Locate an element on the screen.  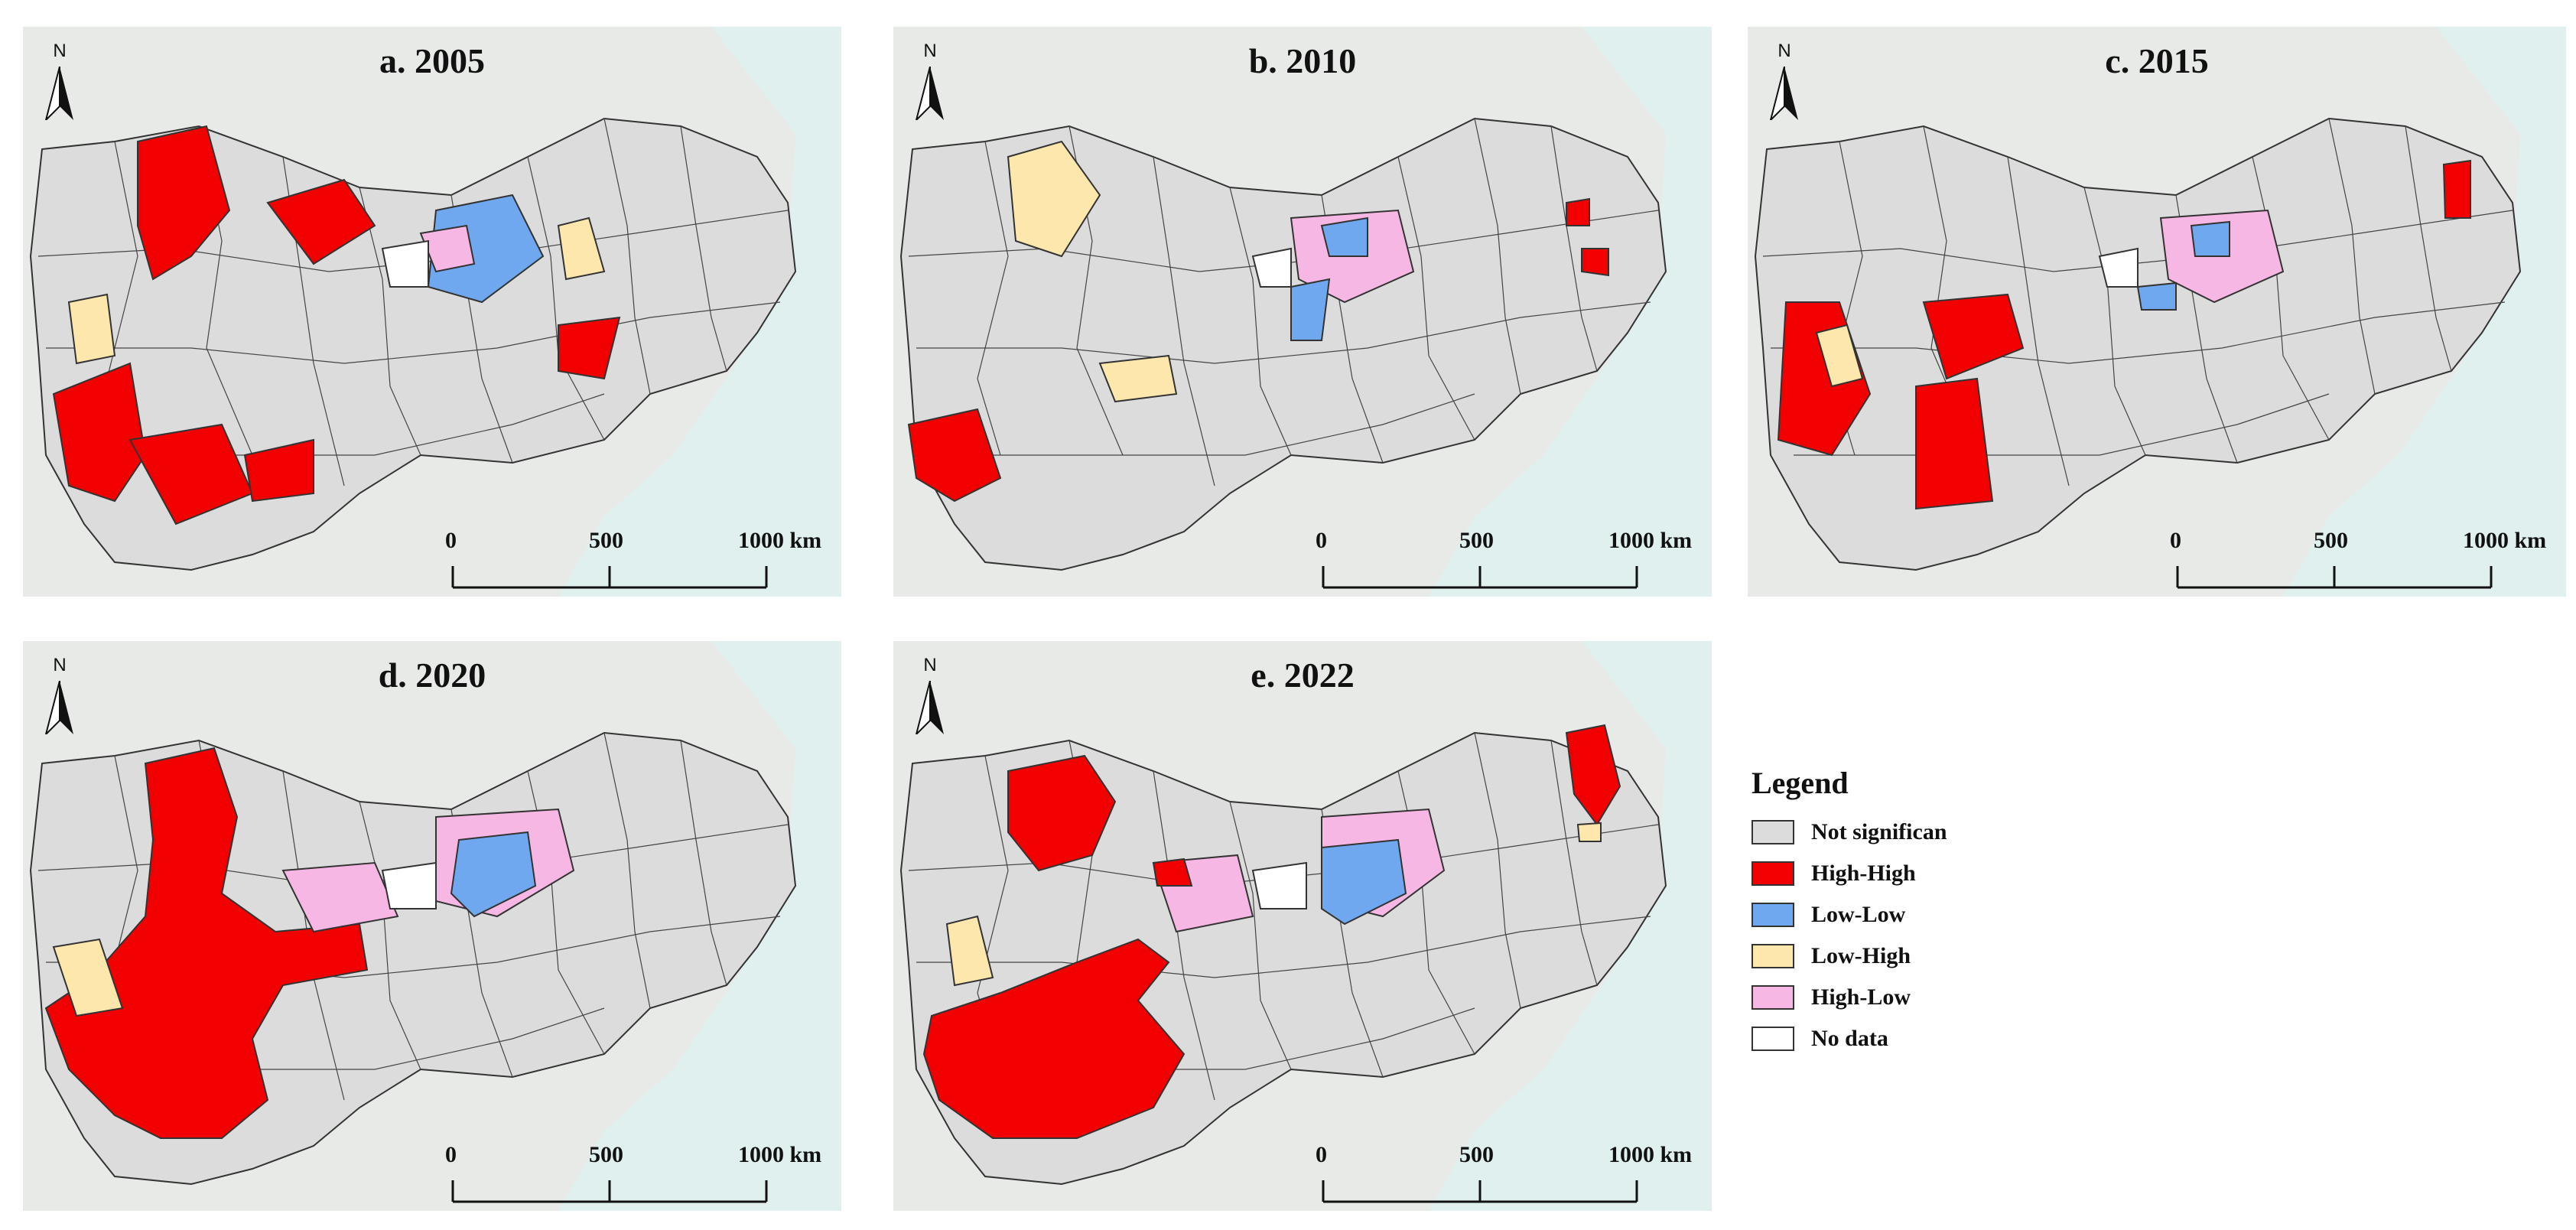
map-panel-2010: b. 2010 N 0 500 1000 km is located at coordinates (1302, 312).